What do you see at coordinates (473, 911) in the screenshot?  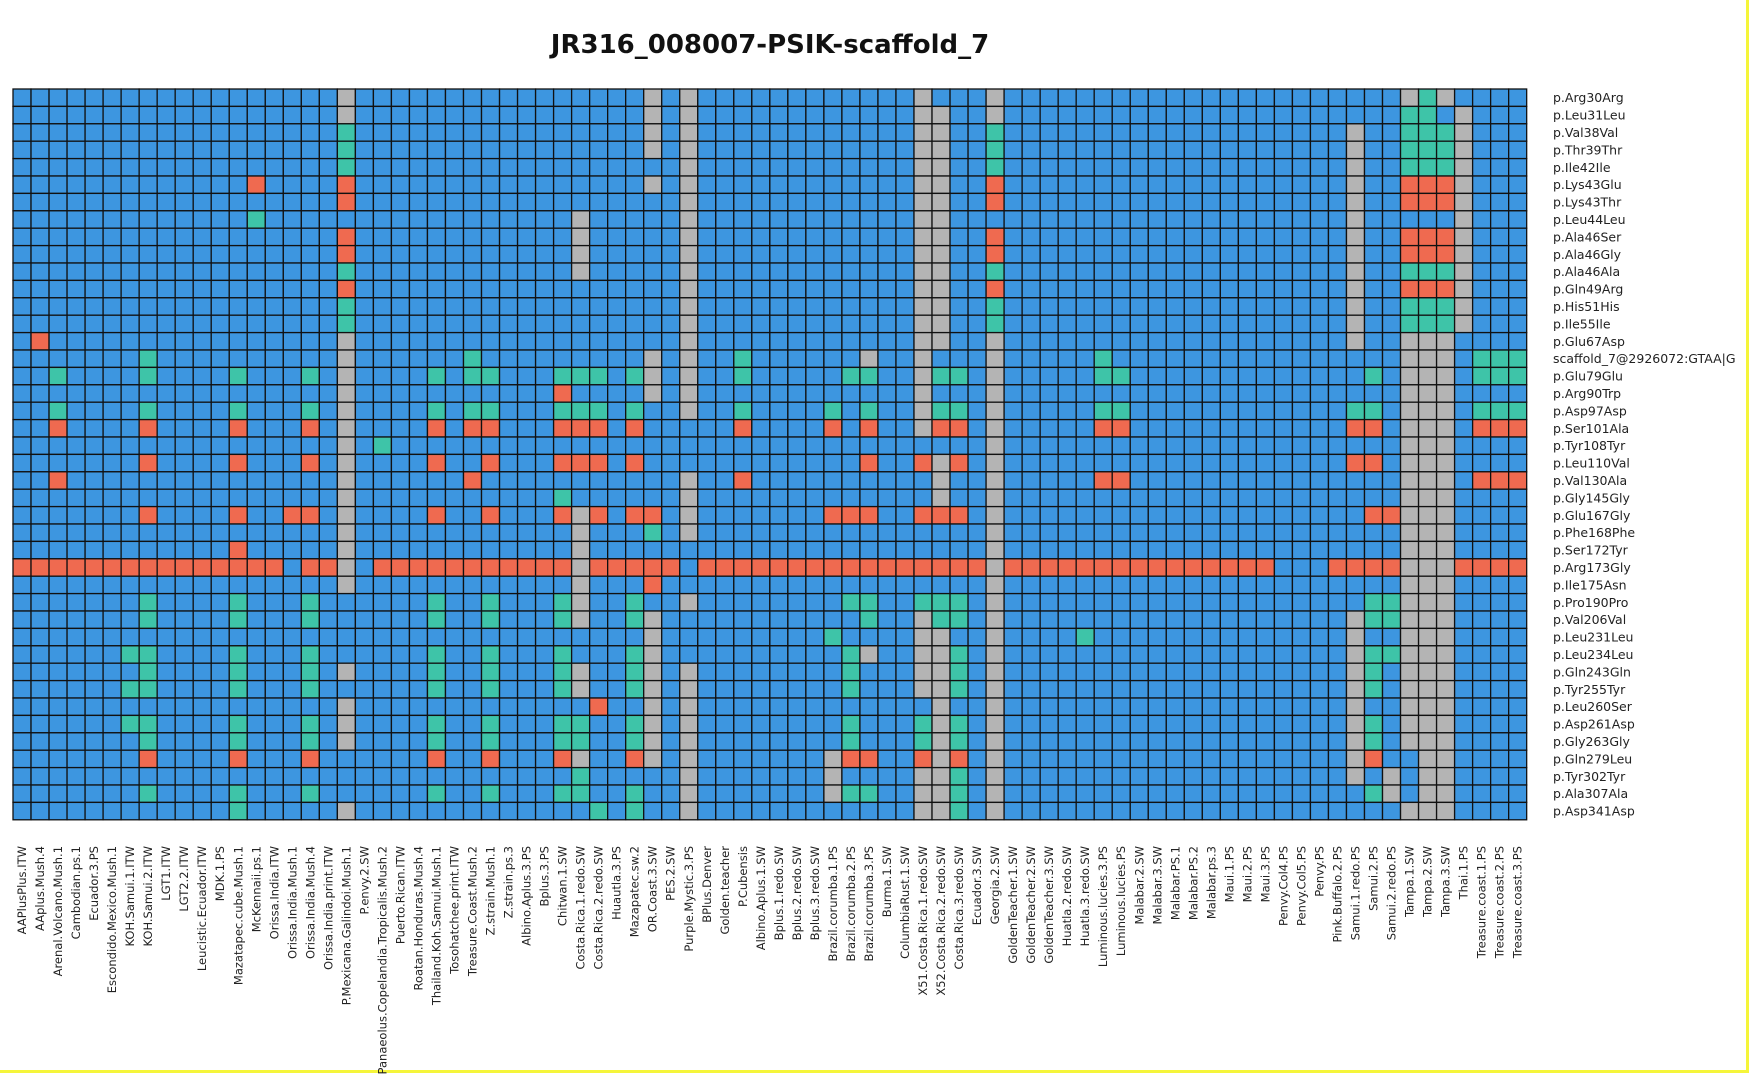 I see `column-label: Treasure.Coast.Mush.2` at bounding box center [473, 911].